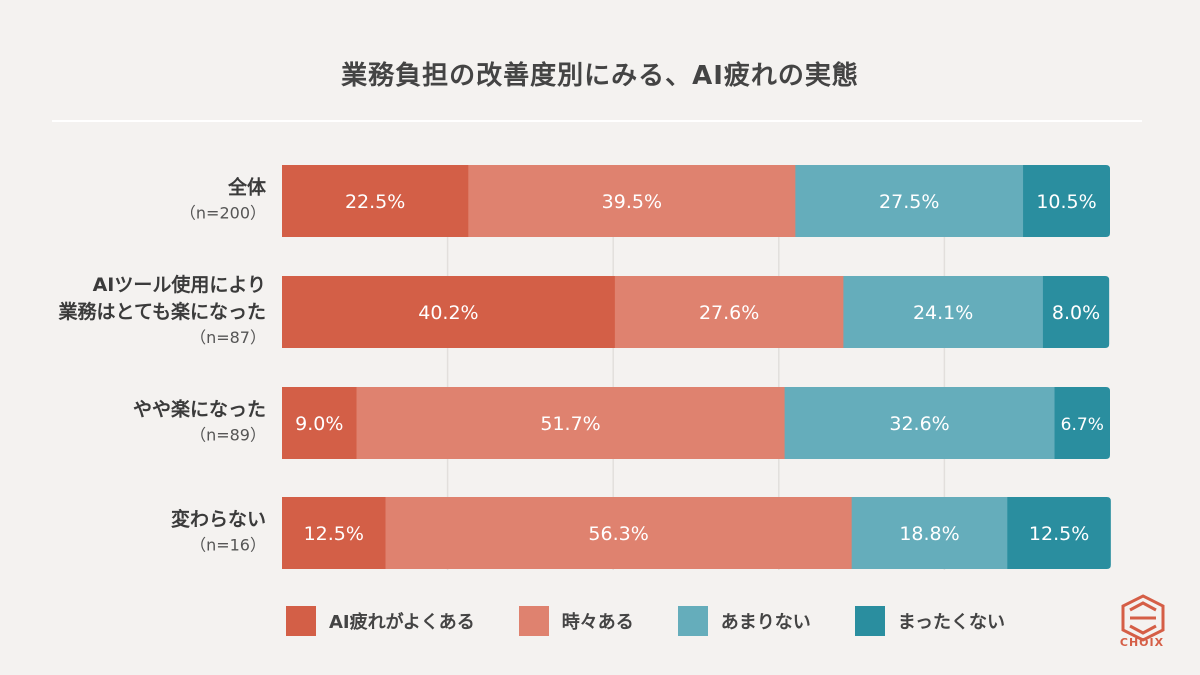 Image resolution: width=1200 pixels, height=675 pixels. Describe the element at coordinates (247, 187) in the screenshot. I see `category-label: 全体` at that location.